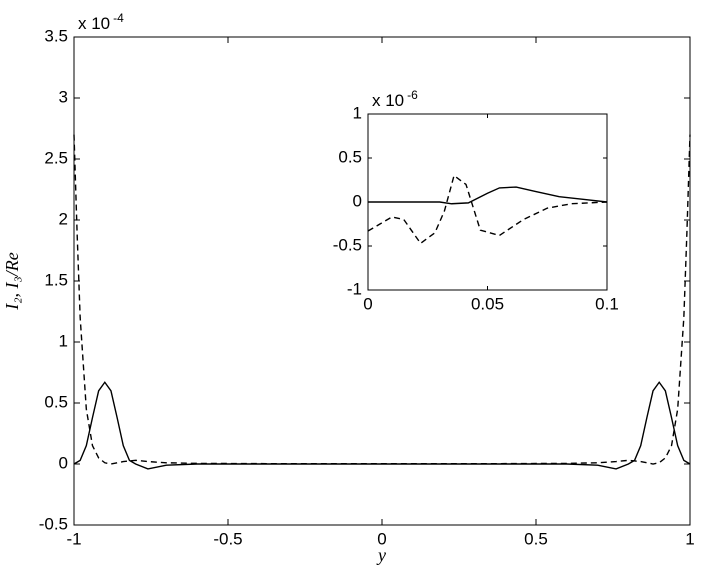 This screenshot has height=570, width=703. I want to click on x-tick-label: -0.5, so click(227, 538).